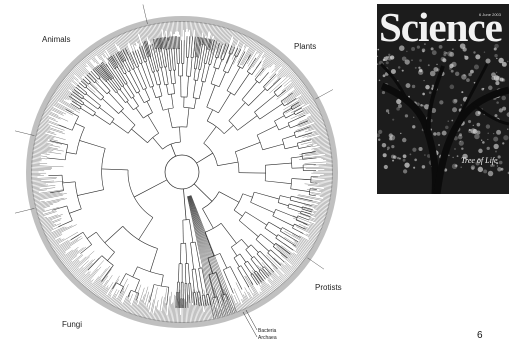  Describe the element at coordinates (267, 331) in the screenshot. I see `label-bacteria: Bacteria` at that location.